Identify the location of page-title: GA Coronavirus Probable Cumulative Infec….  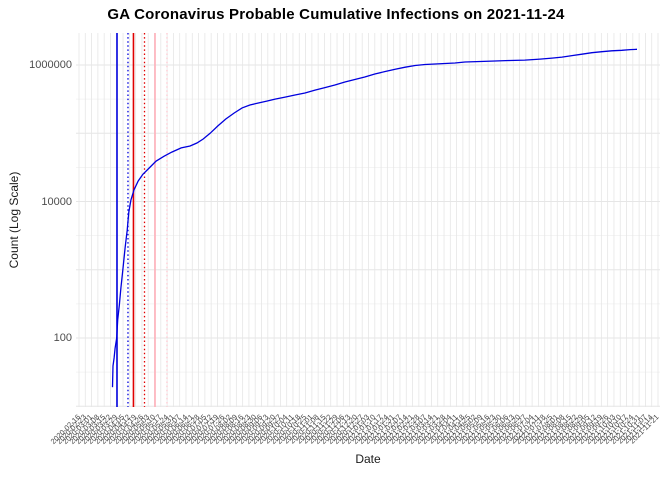
(336, 14).